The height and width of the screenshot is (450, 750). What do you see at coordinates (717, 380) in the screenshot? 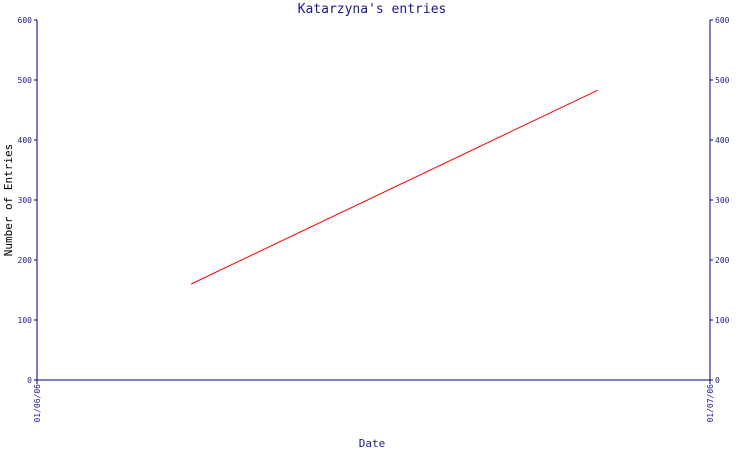
I see `y-tick-label-right: 0` at bounding box center [717, 380].